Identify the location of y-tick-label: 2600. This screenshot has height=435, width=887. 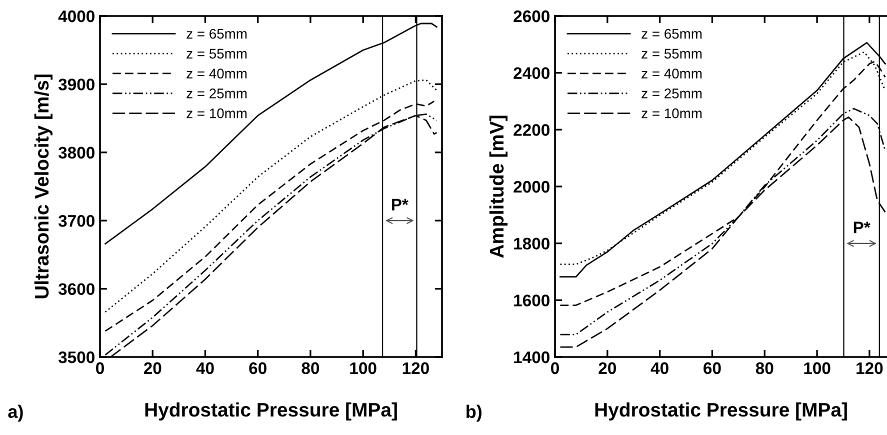
(532, 16).